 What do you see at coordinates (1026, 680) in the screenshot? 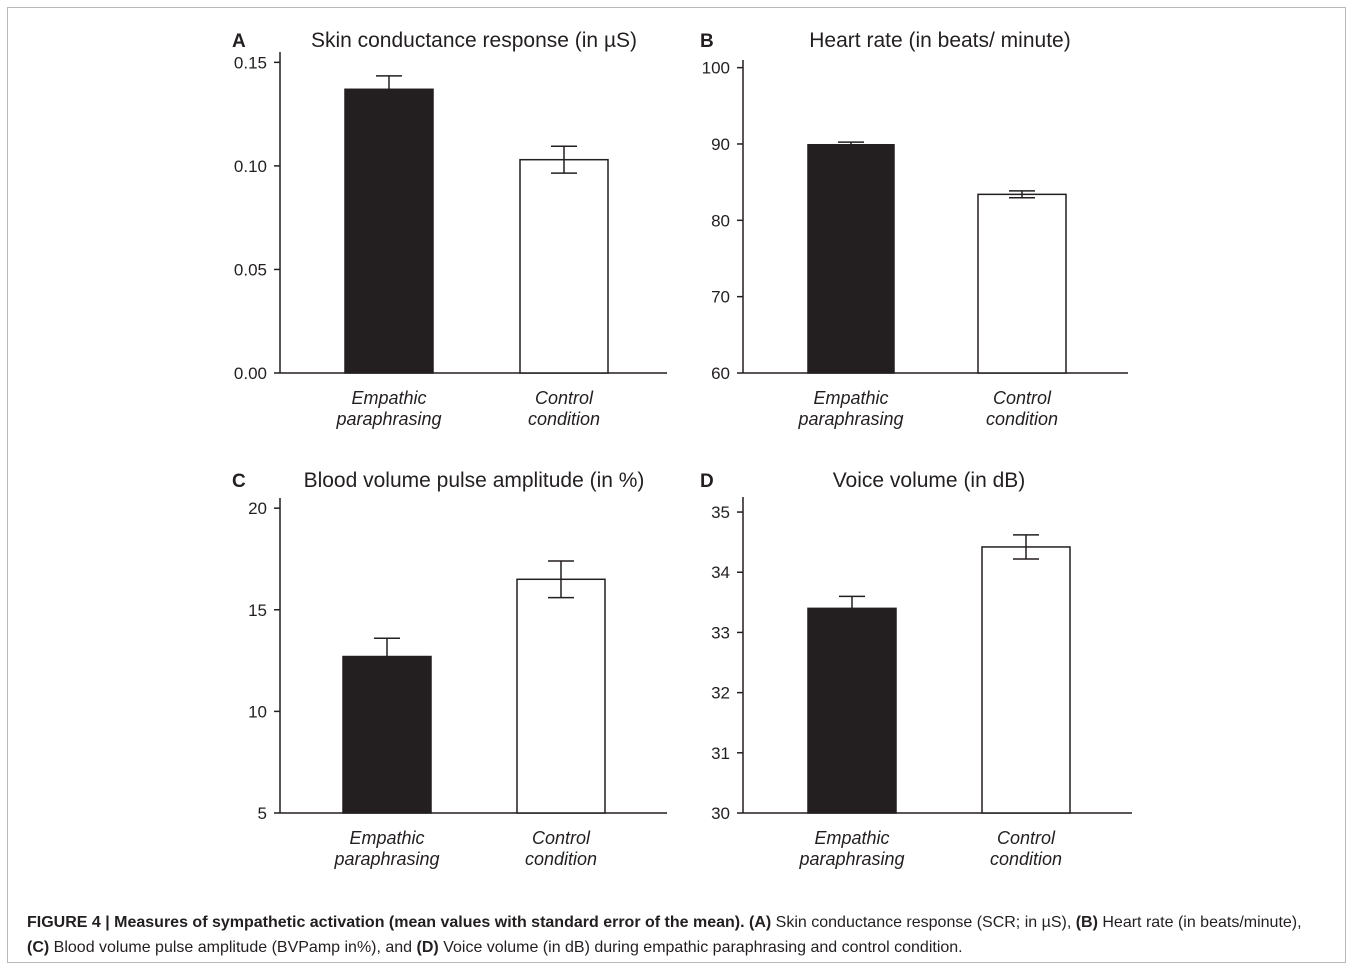
I see `bar-d-control` at bounding box center [1026, 680].